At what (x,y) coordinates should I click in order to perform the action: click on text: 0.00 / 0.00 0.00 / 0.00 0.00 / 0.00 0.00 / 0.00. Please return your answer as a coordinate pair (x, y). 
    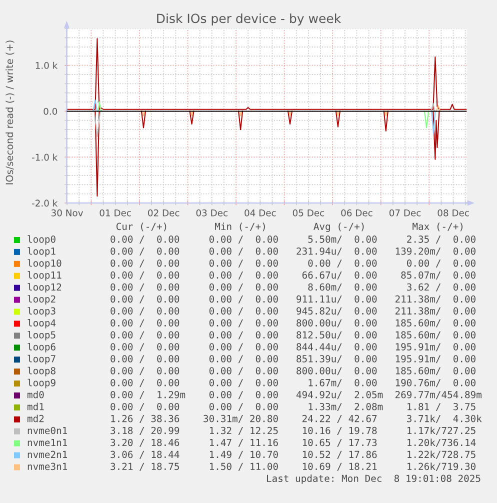
    Looking at the image, I should click on (293, 263).